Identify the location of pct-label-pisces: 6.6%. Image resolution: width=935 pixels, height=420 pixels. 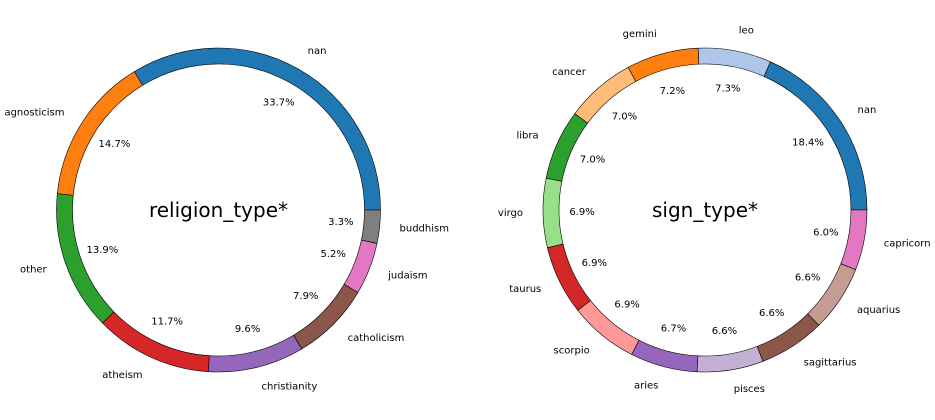
(724, 331).